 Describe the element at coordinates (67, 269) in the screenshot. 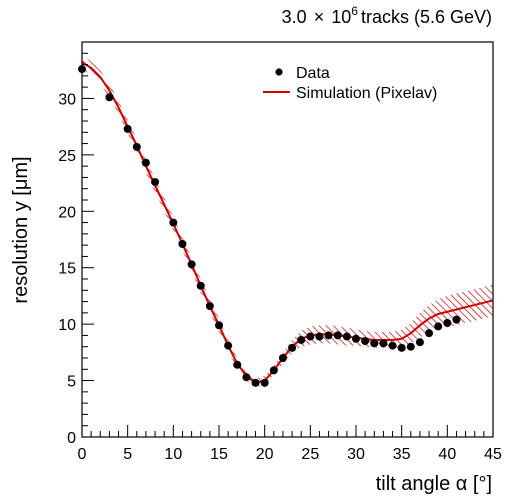

I see `y-tick-label: 15` at that location.